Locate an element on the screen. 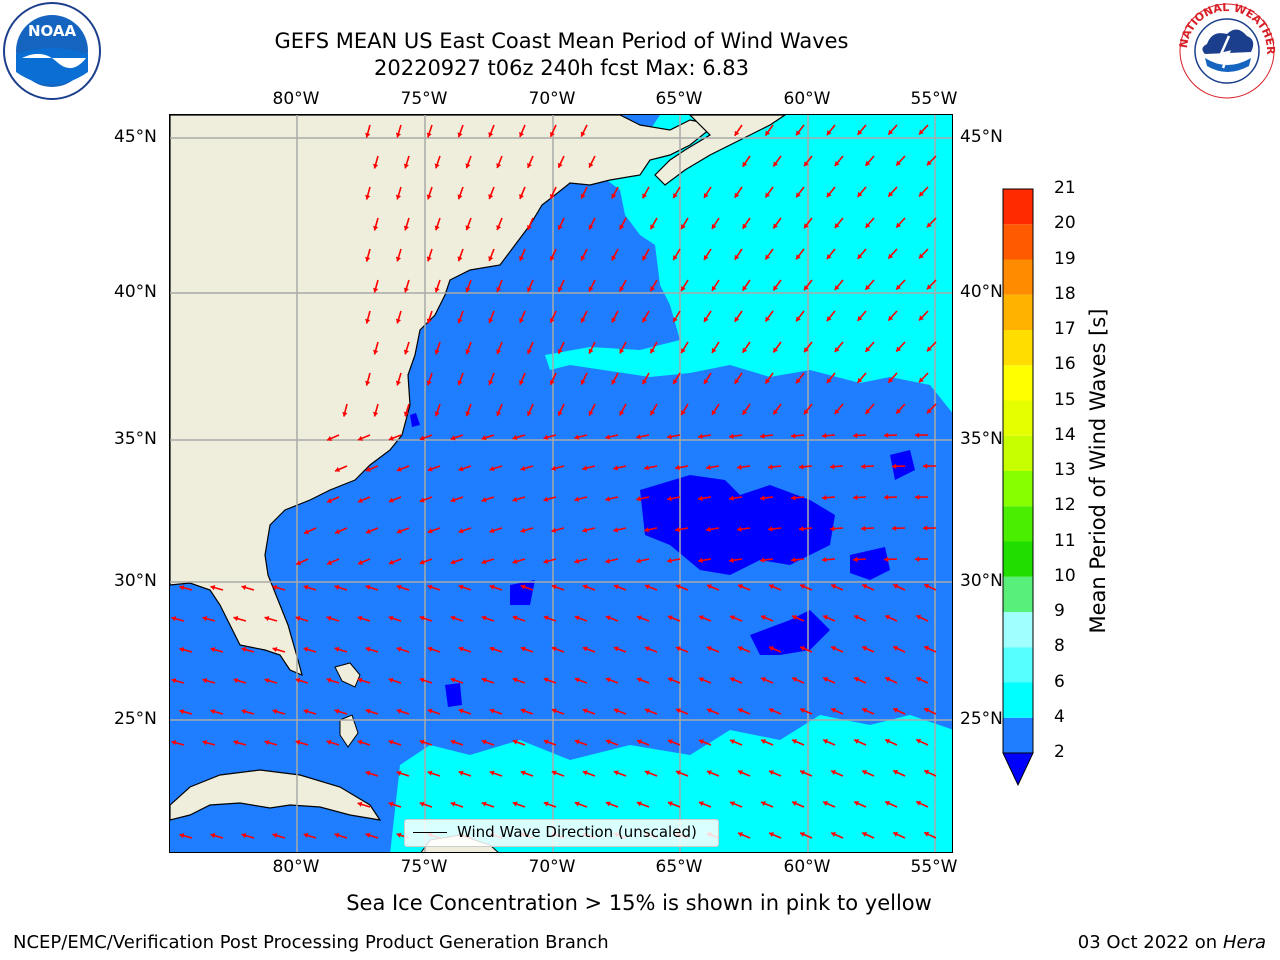 This screenshot has height=960, width=1280. colorbar-tick-label: 8 is located at coordinates (1059, 646).